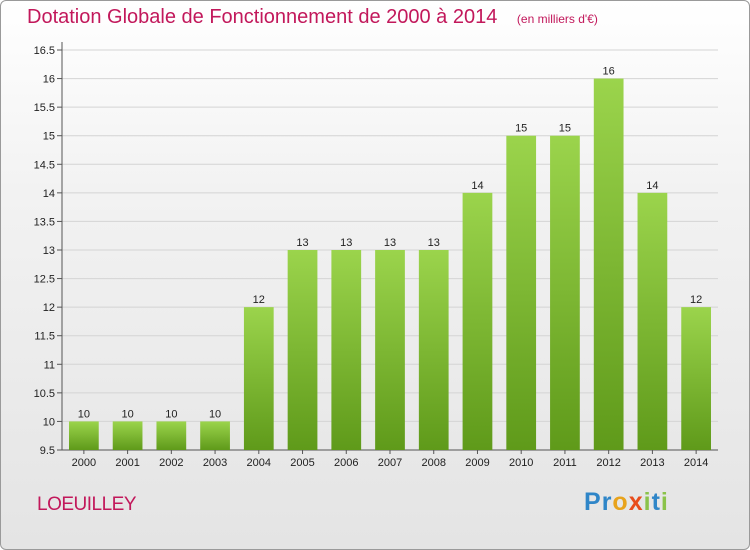 The width and height of the screenshot is (750, 550). I want to click on x-tick-label: 2009, so click(477, 463).